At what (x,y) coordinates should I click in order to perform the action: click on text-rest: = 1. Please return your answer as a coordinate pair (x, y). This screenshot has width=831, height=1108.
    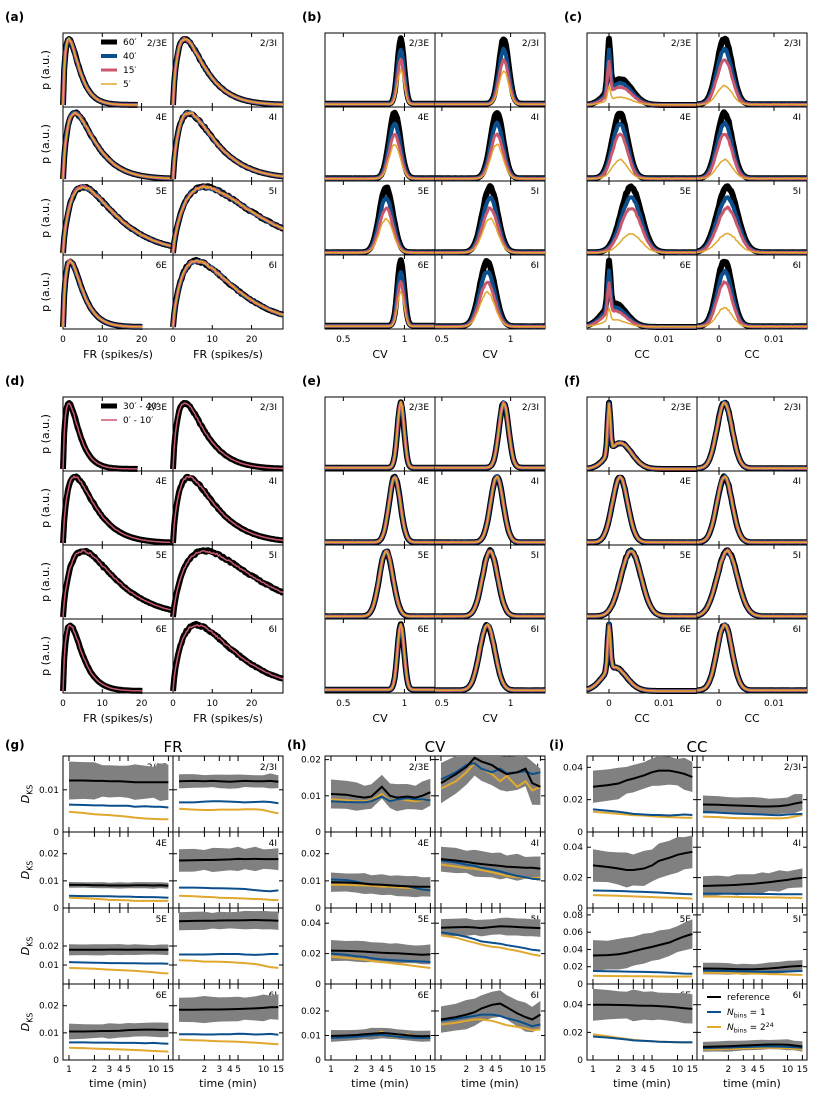
    Looking at the image, I should click on (756, 1013).